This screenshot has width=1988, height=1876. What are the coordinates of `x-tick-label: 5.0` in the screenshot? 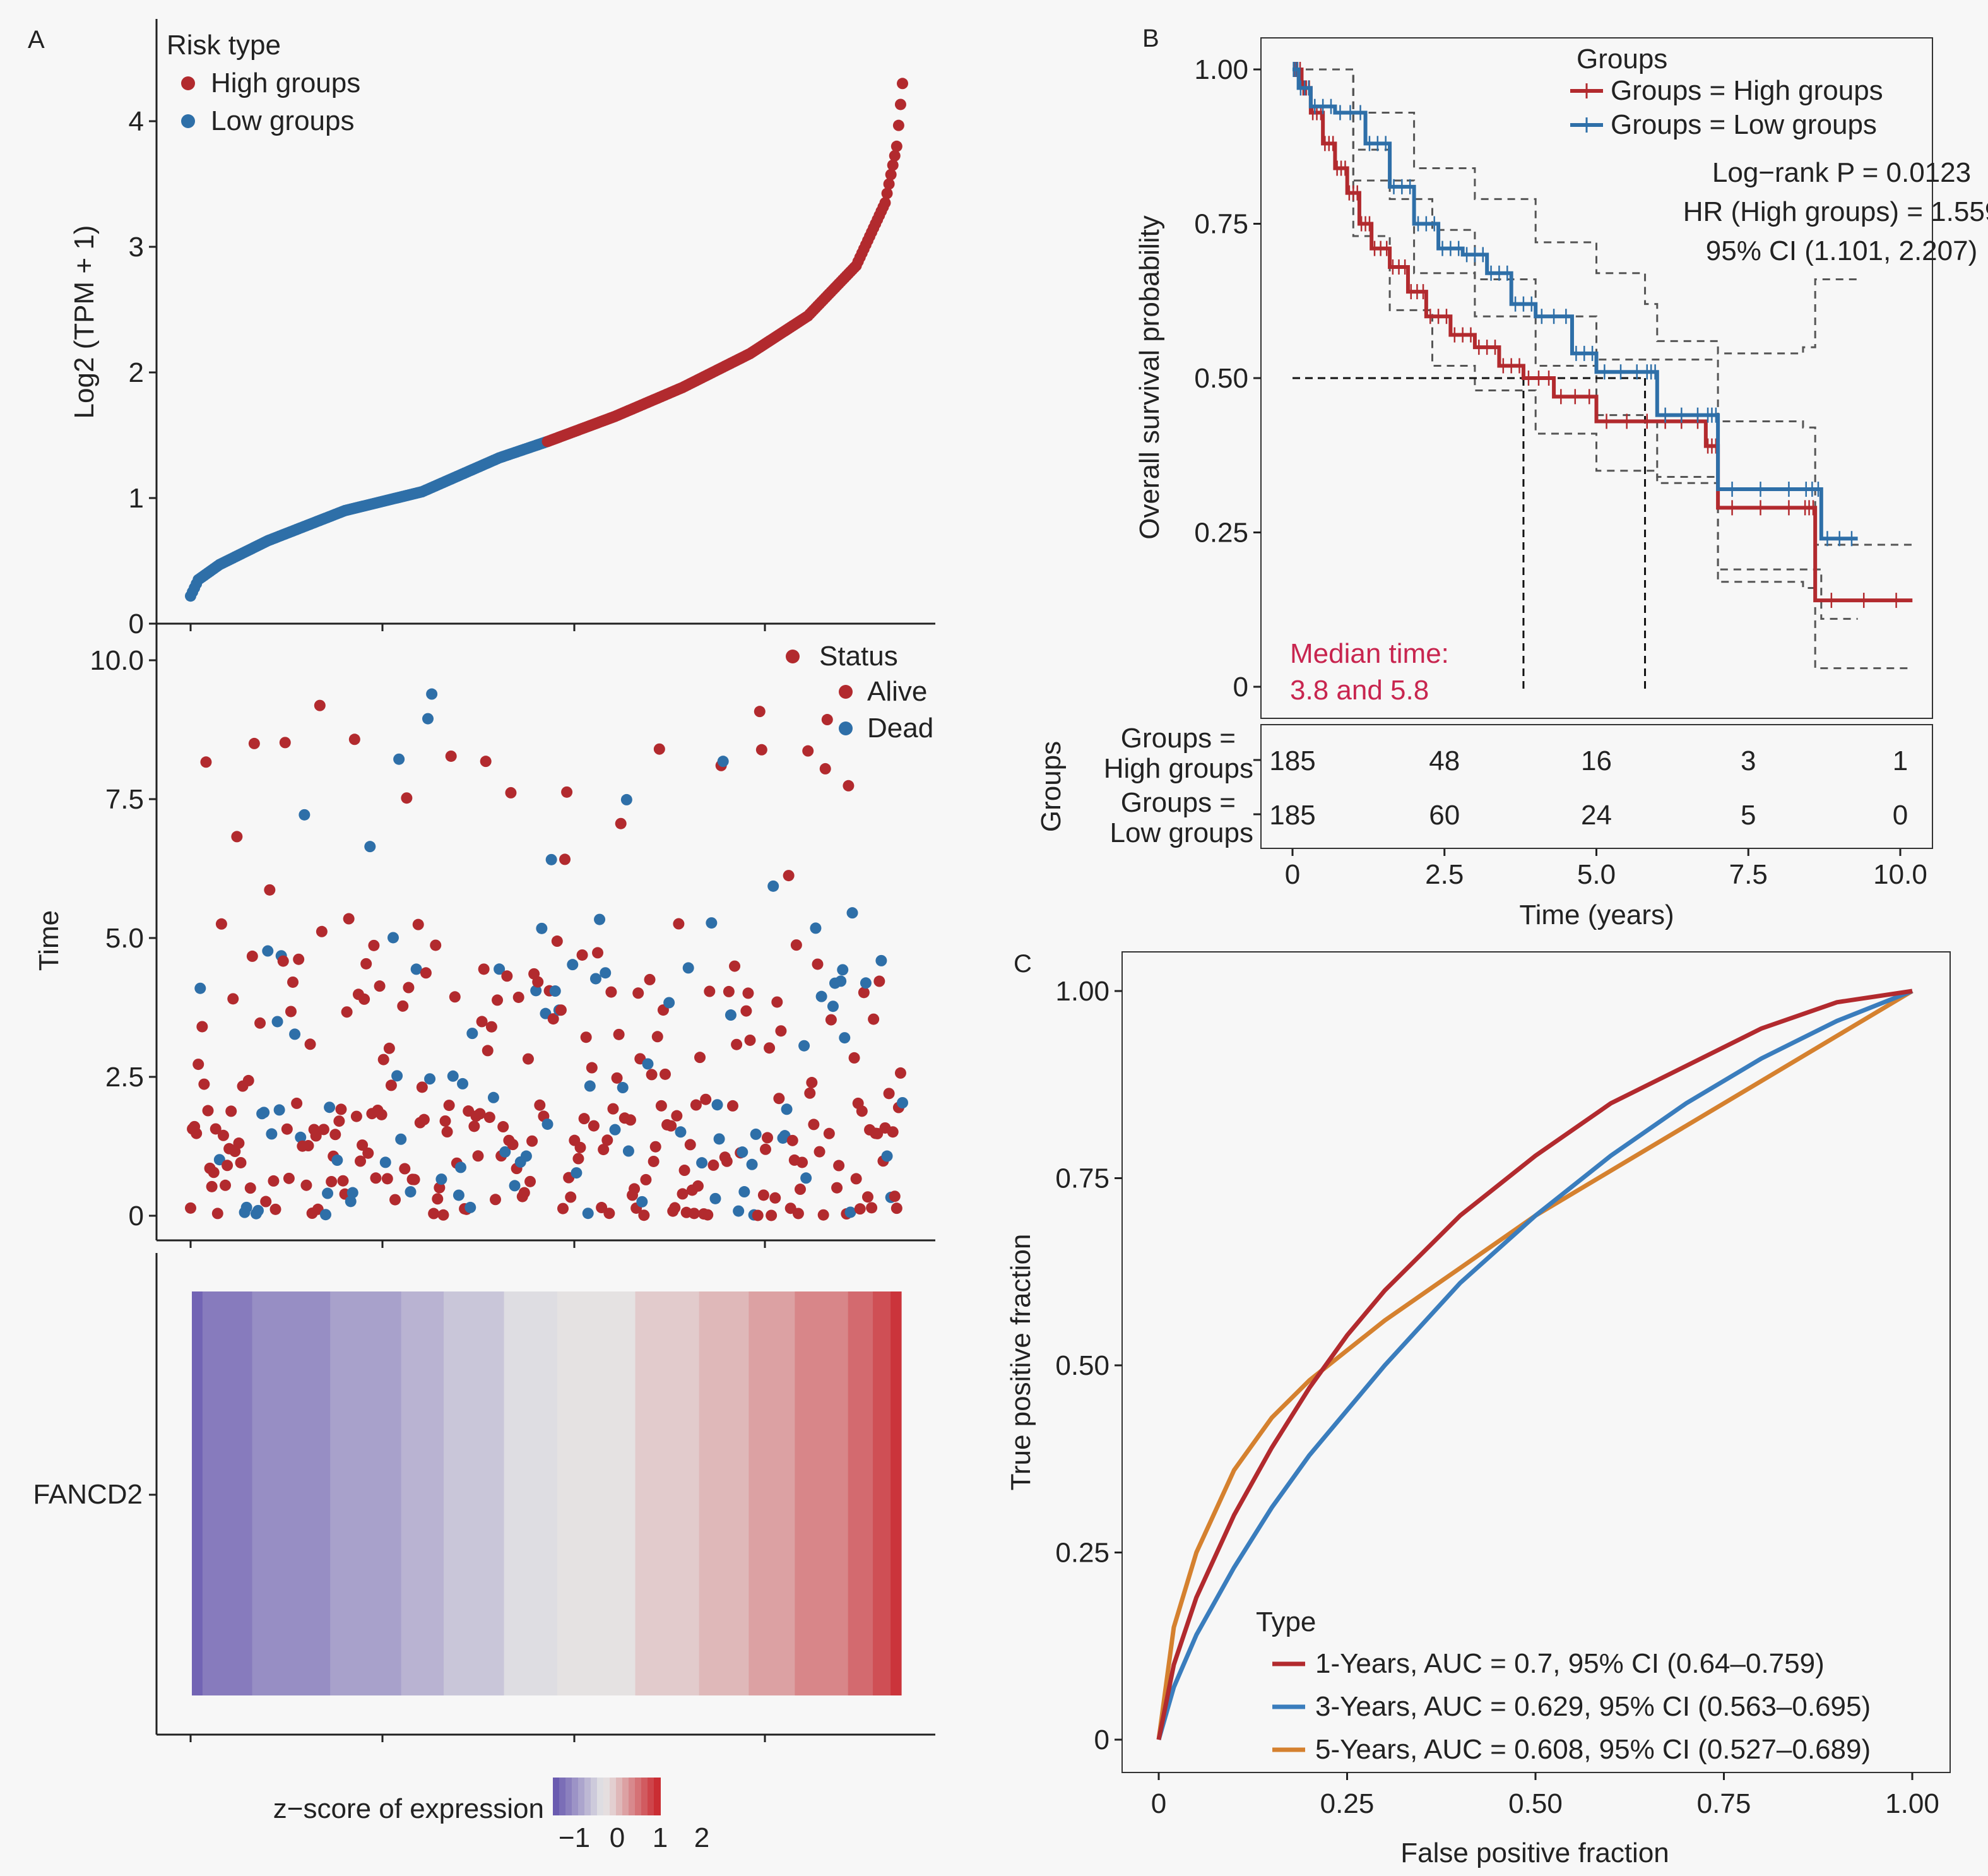 It's located at (1596, 875).